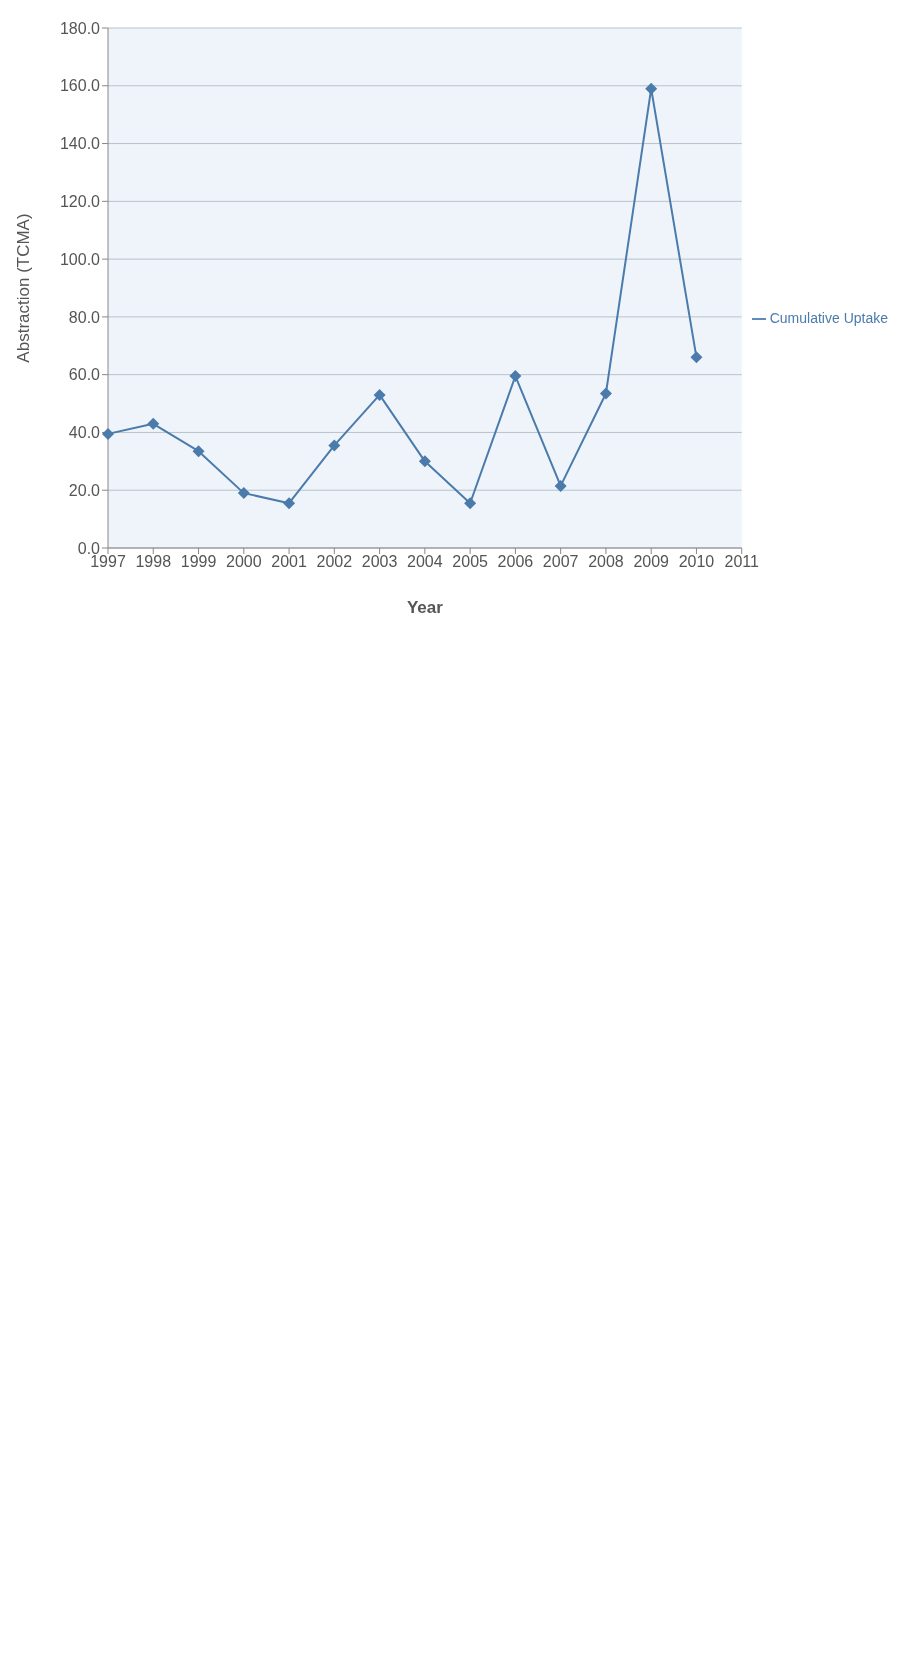 Image resolution: width=924 pixels, height=1666 pixels. I want to click on x-tick-label: 2005, so click(470, 562).